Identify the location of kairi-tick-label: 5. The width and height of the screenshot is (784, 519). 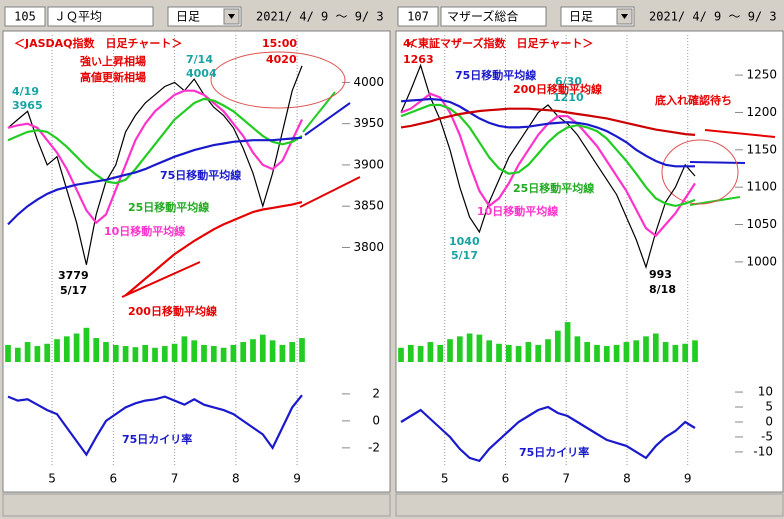
(769, 407).